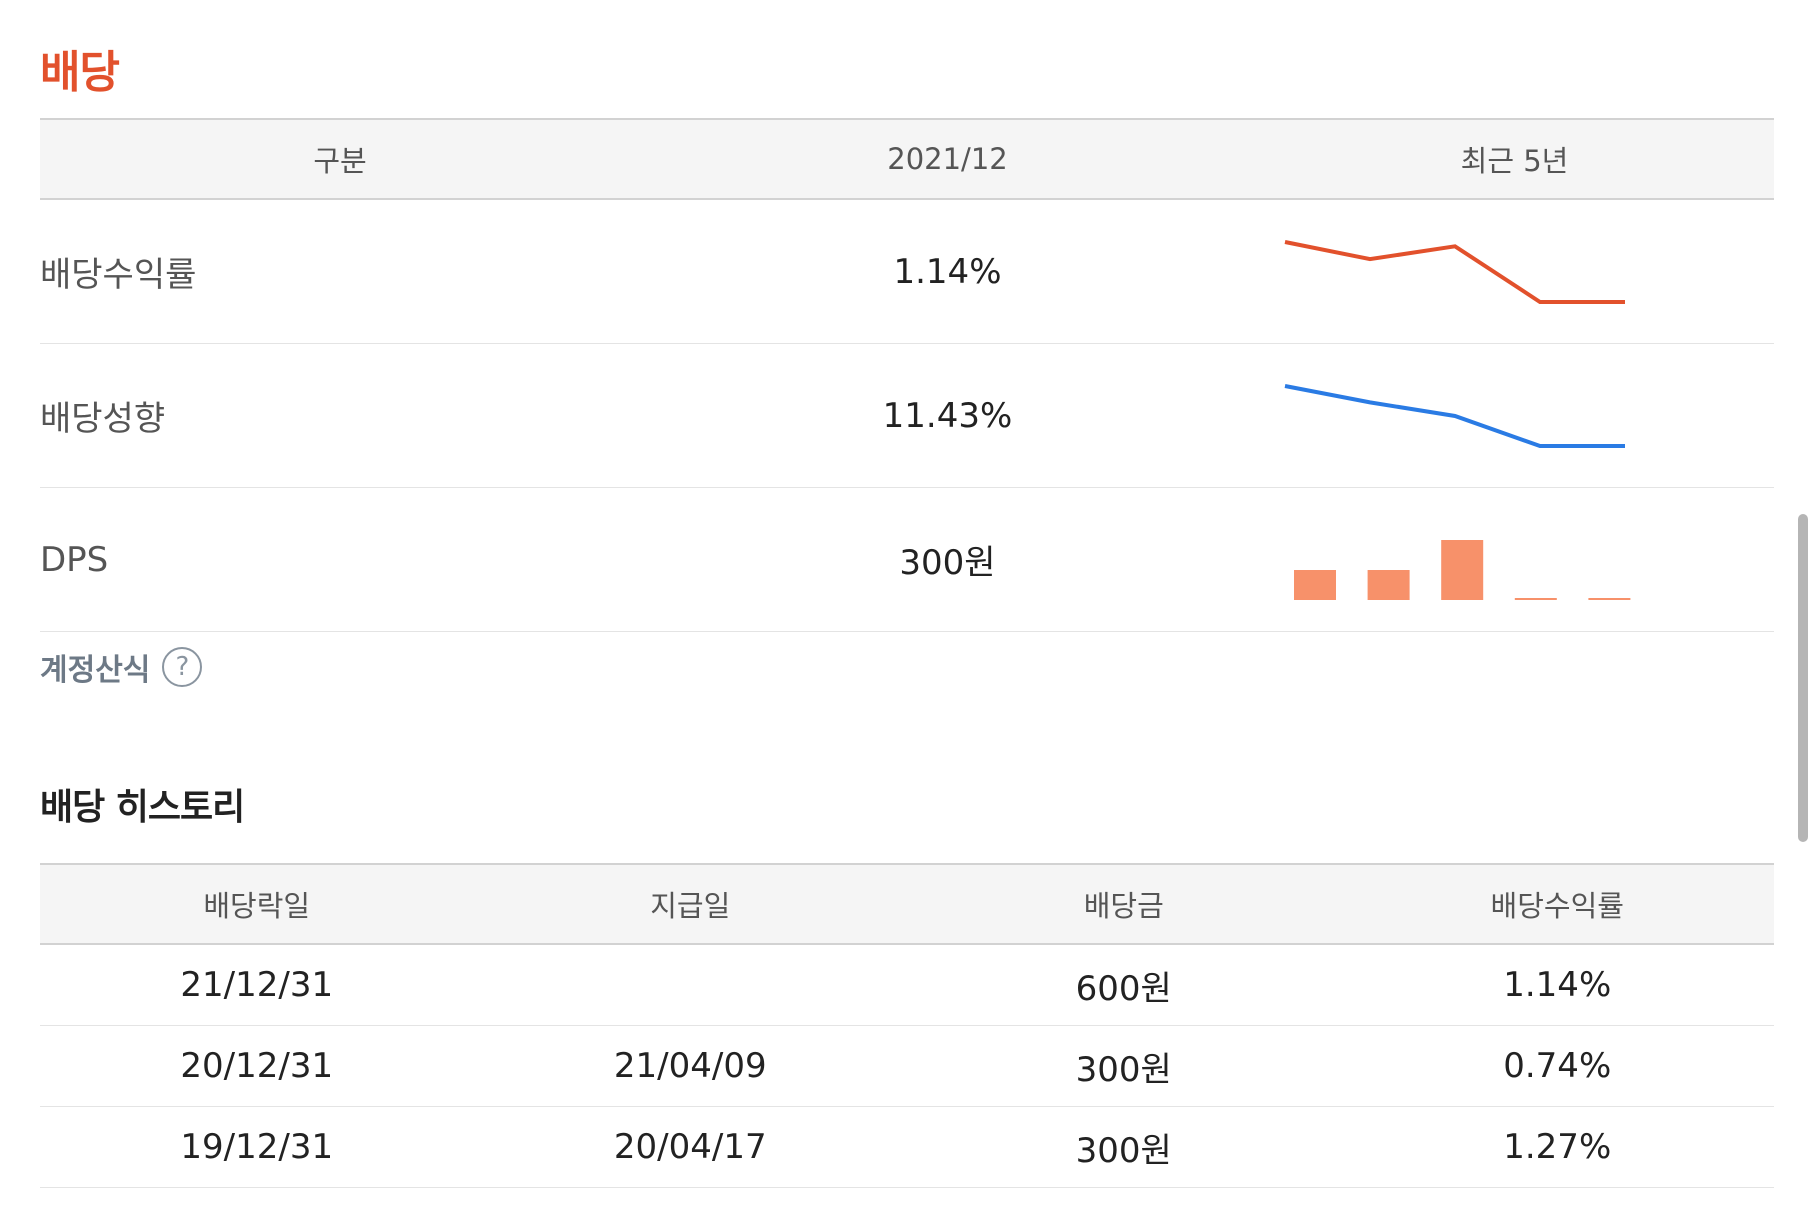  What do you see at coordinates (80, 72) in the screenshot?
I see `section-title: 배당` at bounding box center [80, 72].